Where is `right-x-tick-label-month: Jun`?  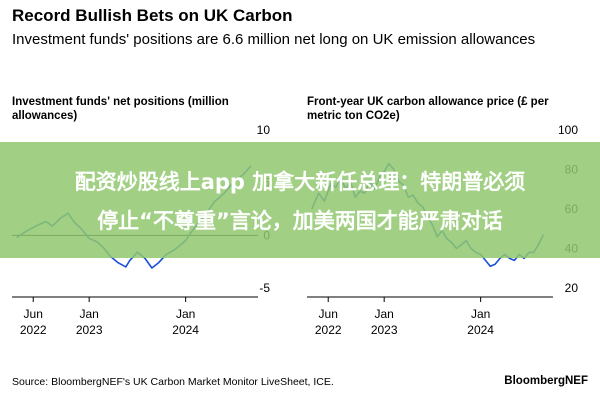 right-x-tick-label-month: Jun is located at coordinates (328, 314).